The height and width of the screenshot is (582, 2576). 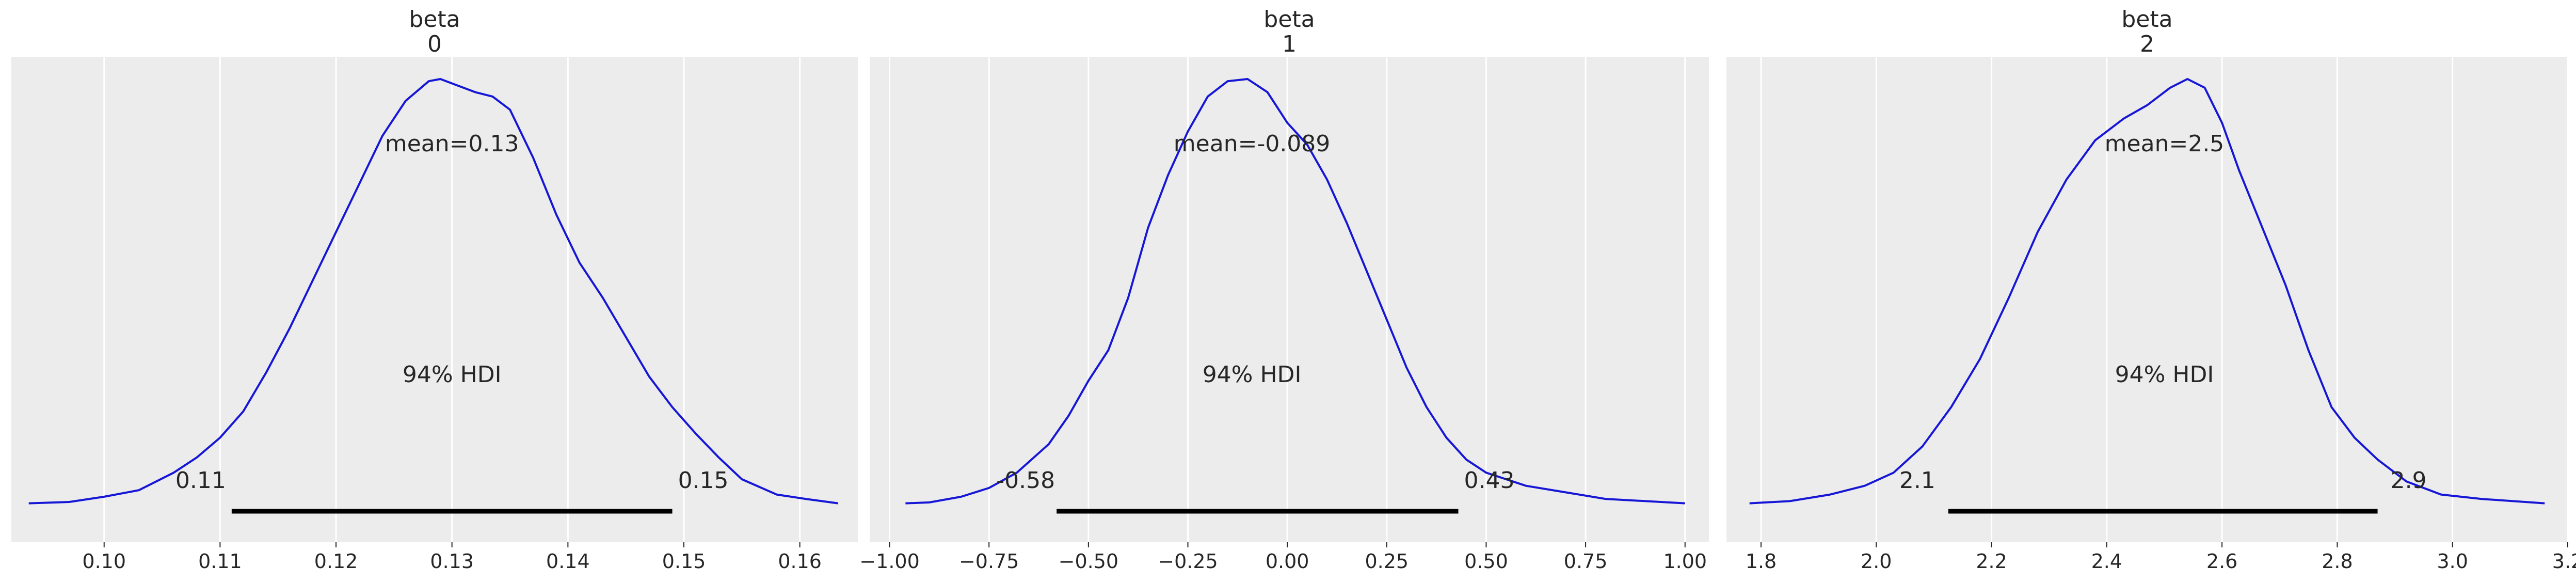 I want to click on x-tick-label: 2.4, so click(x=2106, y=561).